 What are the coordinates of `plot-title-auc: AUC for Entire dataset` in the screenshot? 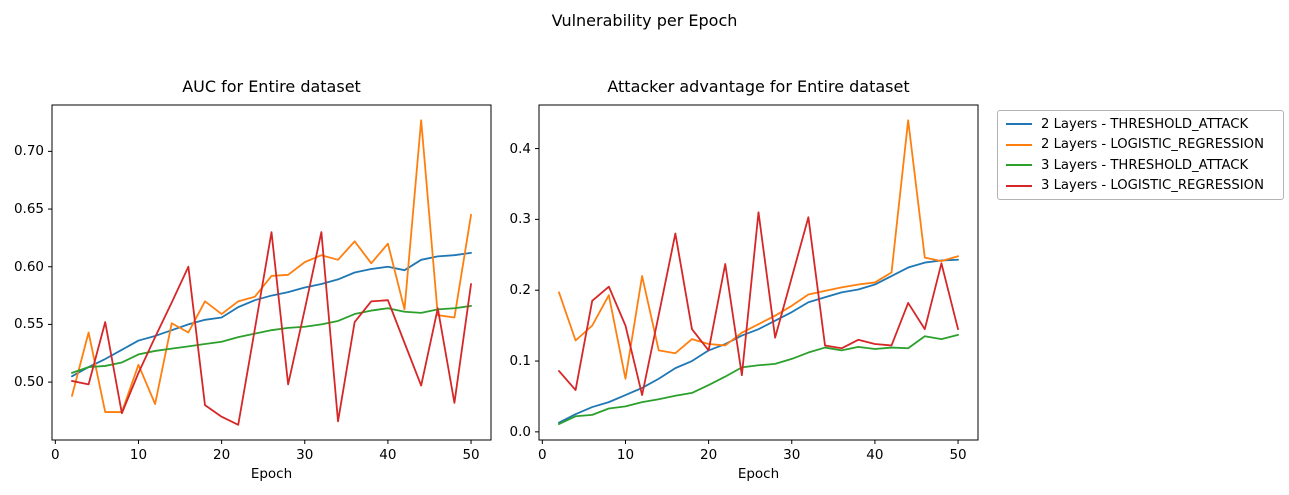 It's located at (271, 86).